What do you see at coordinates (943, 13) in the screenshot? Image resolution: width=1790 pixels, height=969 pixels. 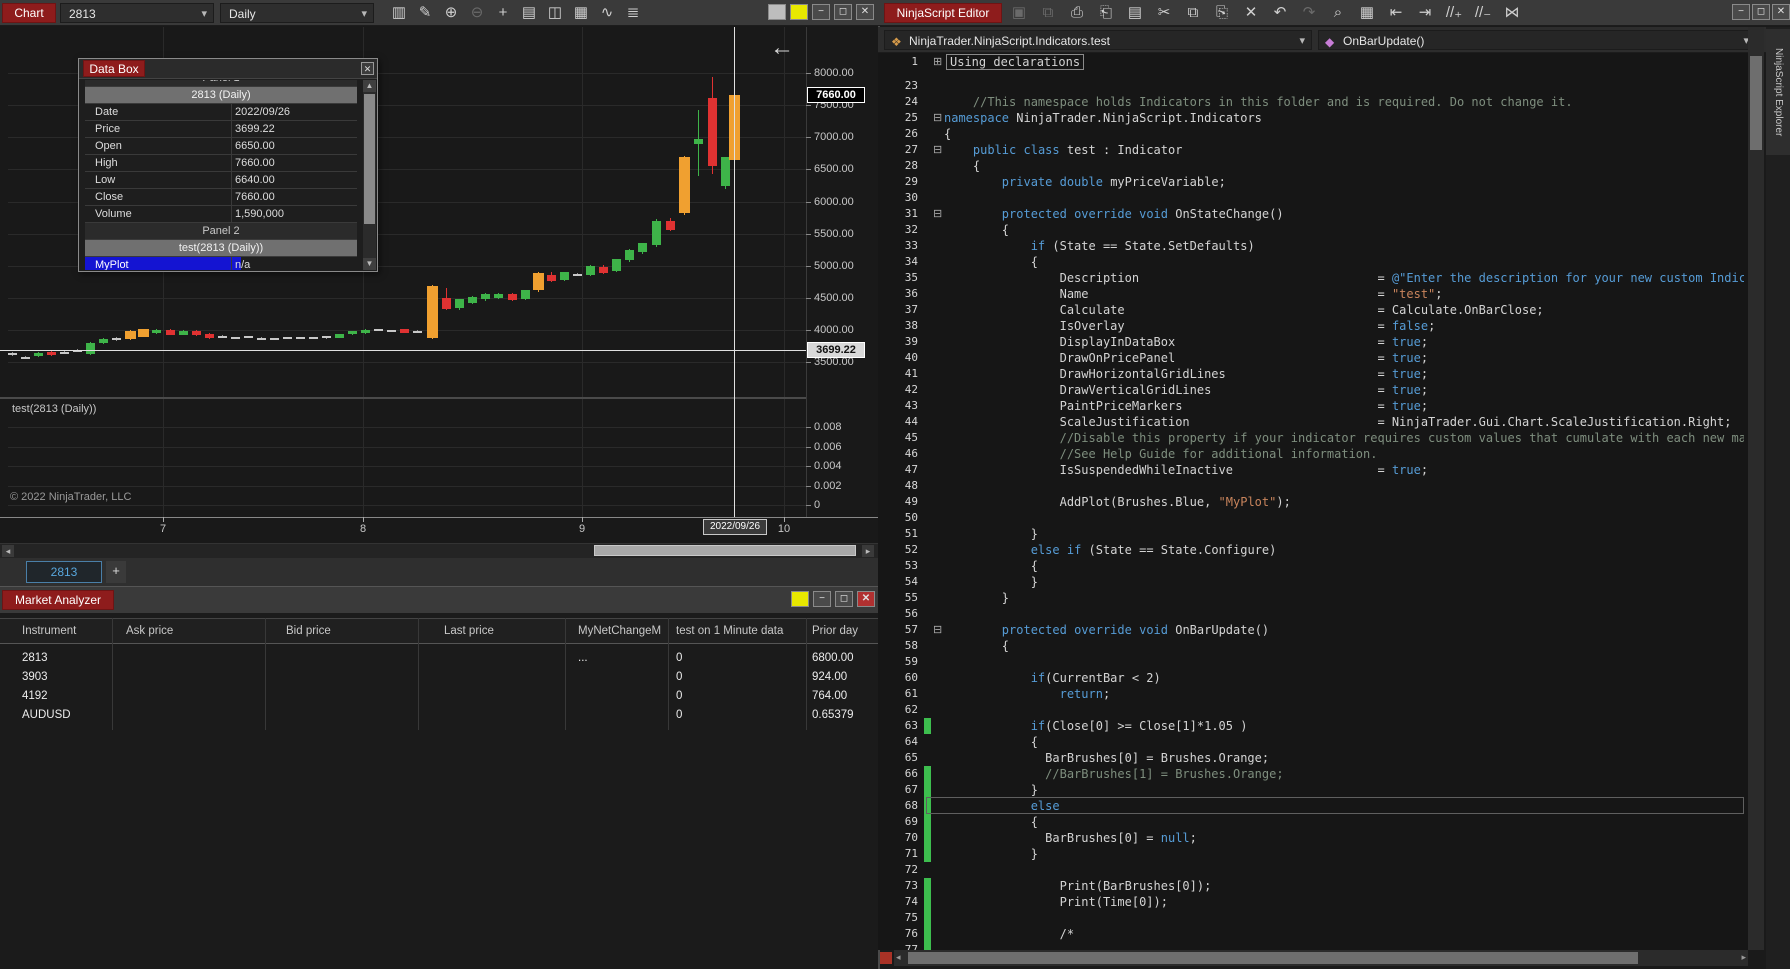 I see `editor-window-tab: NinjaScript Editor` at bounding box center [943, 13].